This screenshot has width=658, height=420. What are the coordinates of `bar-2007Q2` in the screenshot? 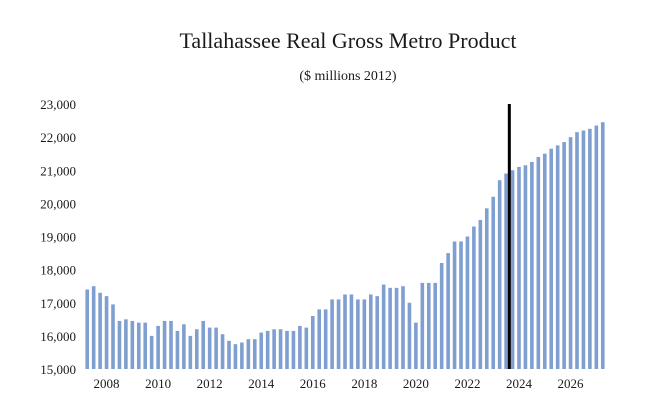 It's located at (87, 329).